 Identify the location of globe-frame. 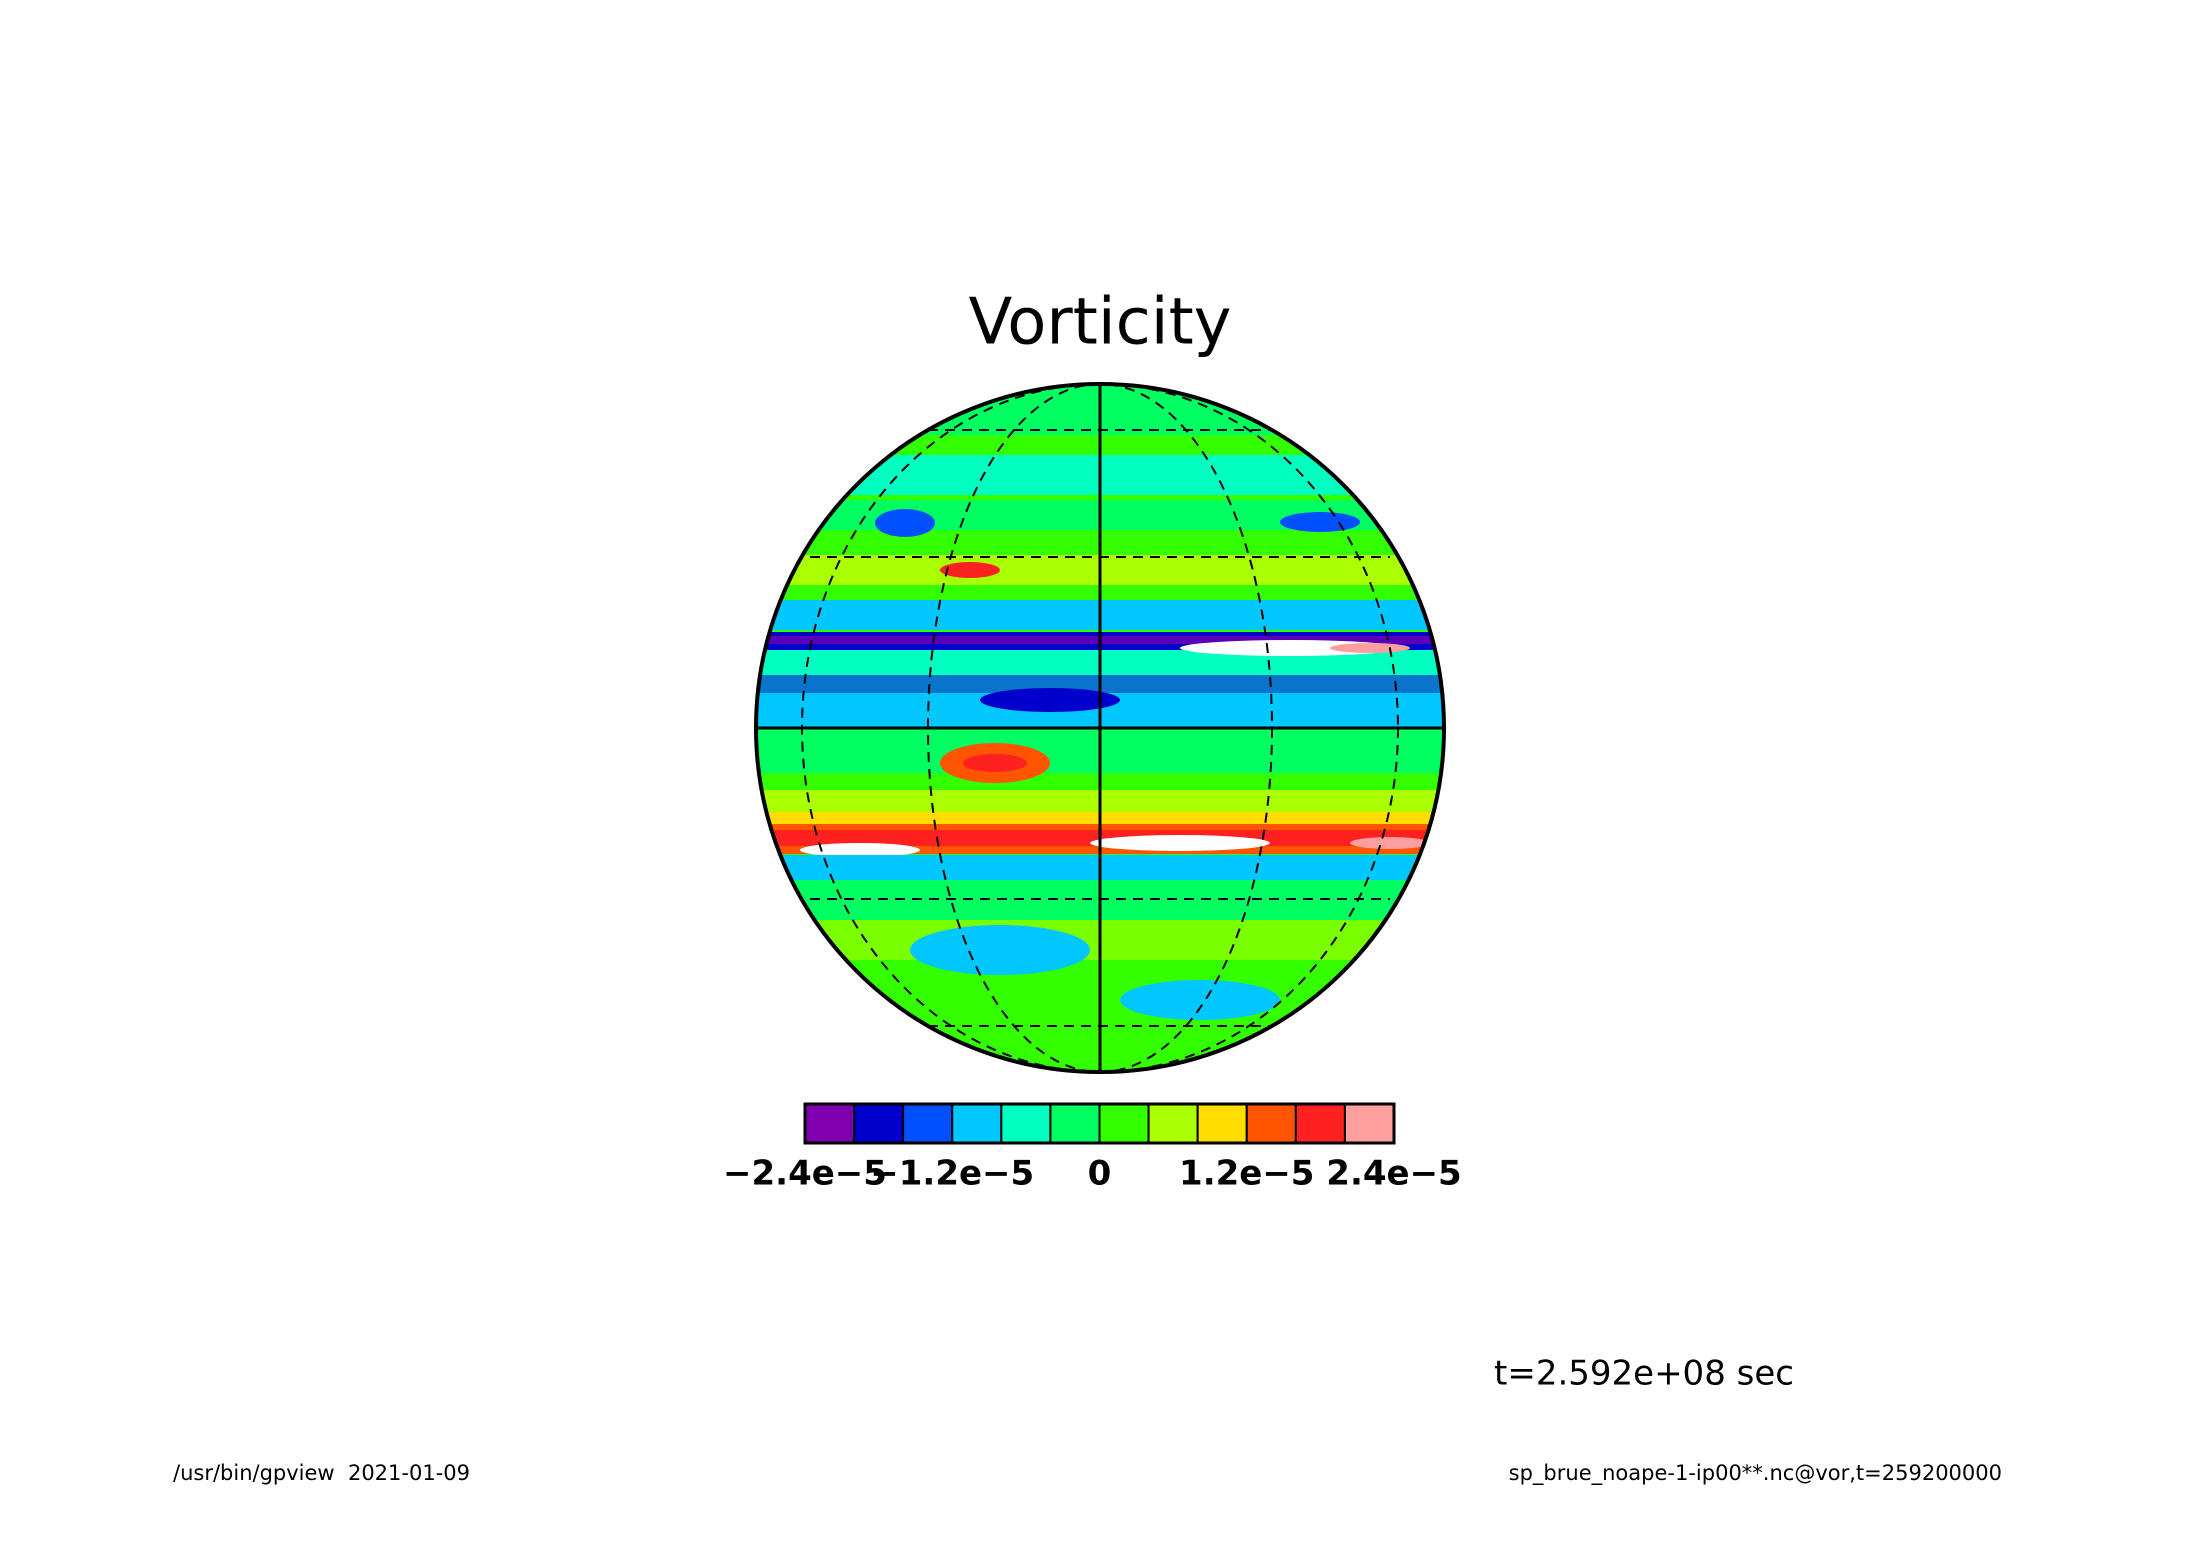
(1100, 728).